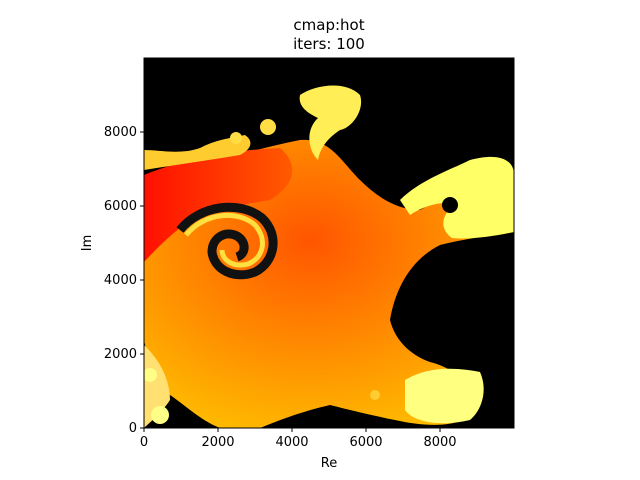 Image resolution: width=640 pixels, height=480 pixels. I want to click on y-tick-label: 2000, so click(120, 354).